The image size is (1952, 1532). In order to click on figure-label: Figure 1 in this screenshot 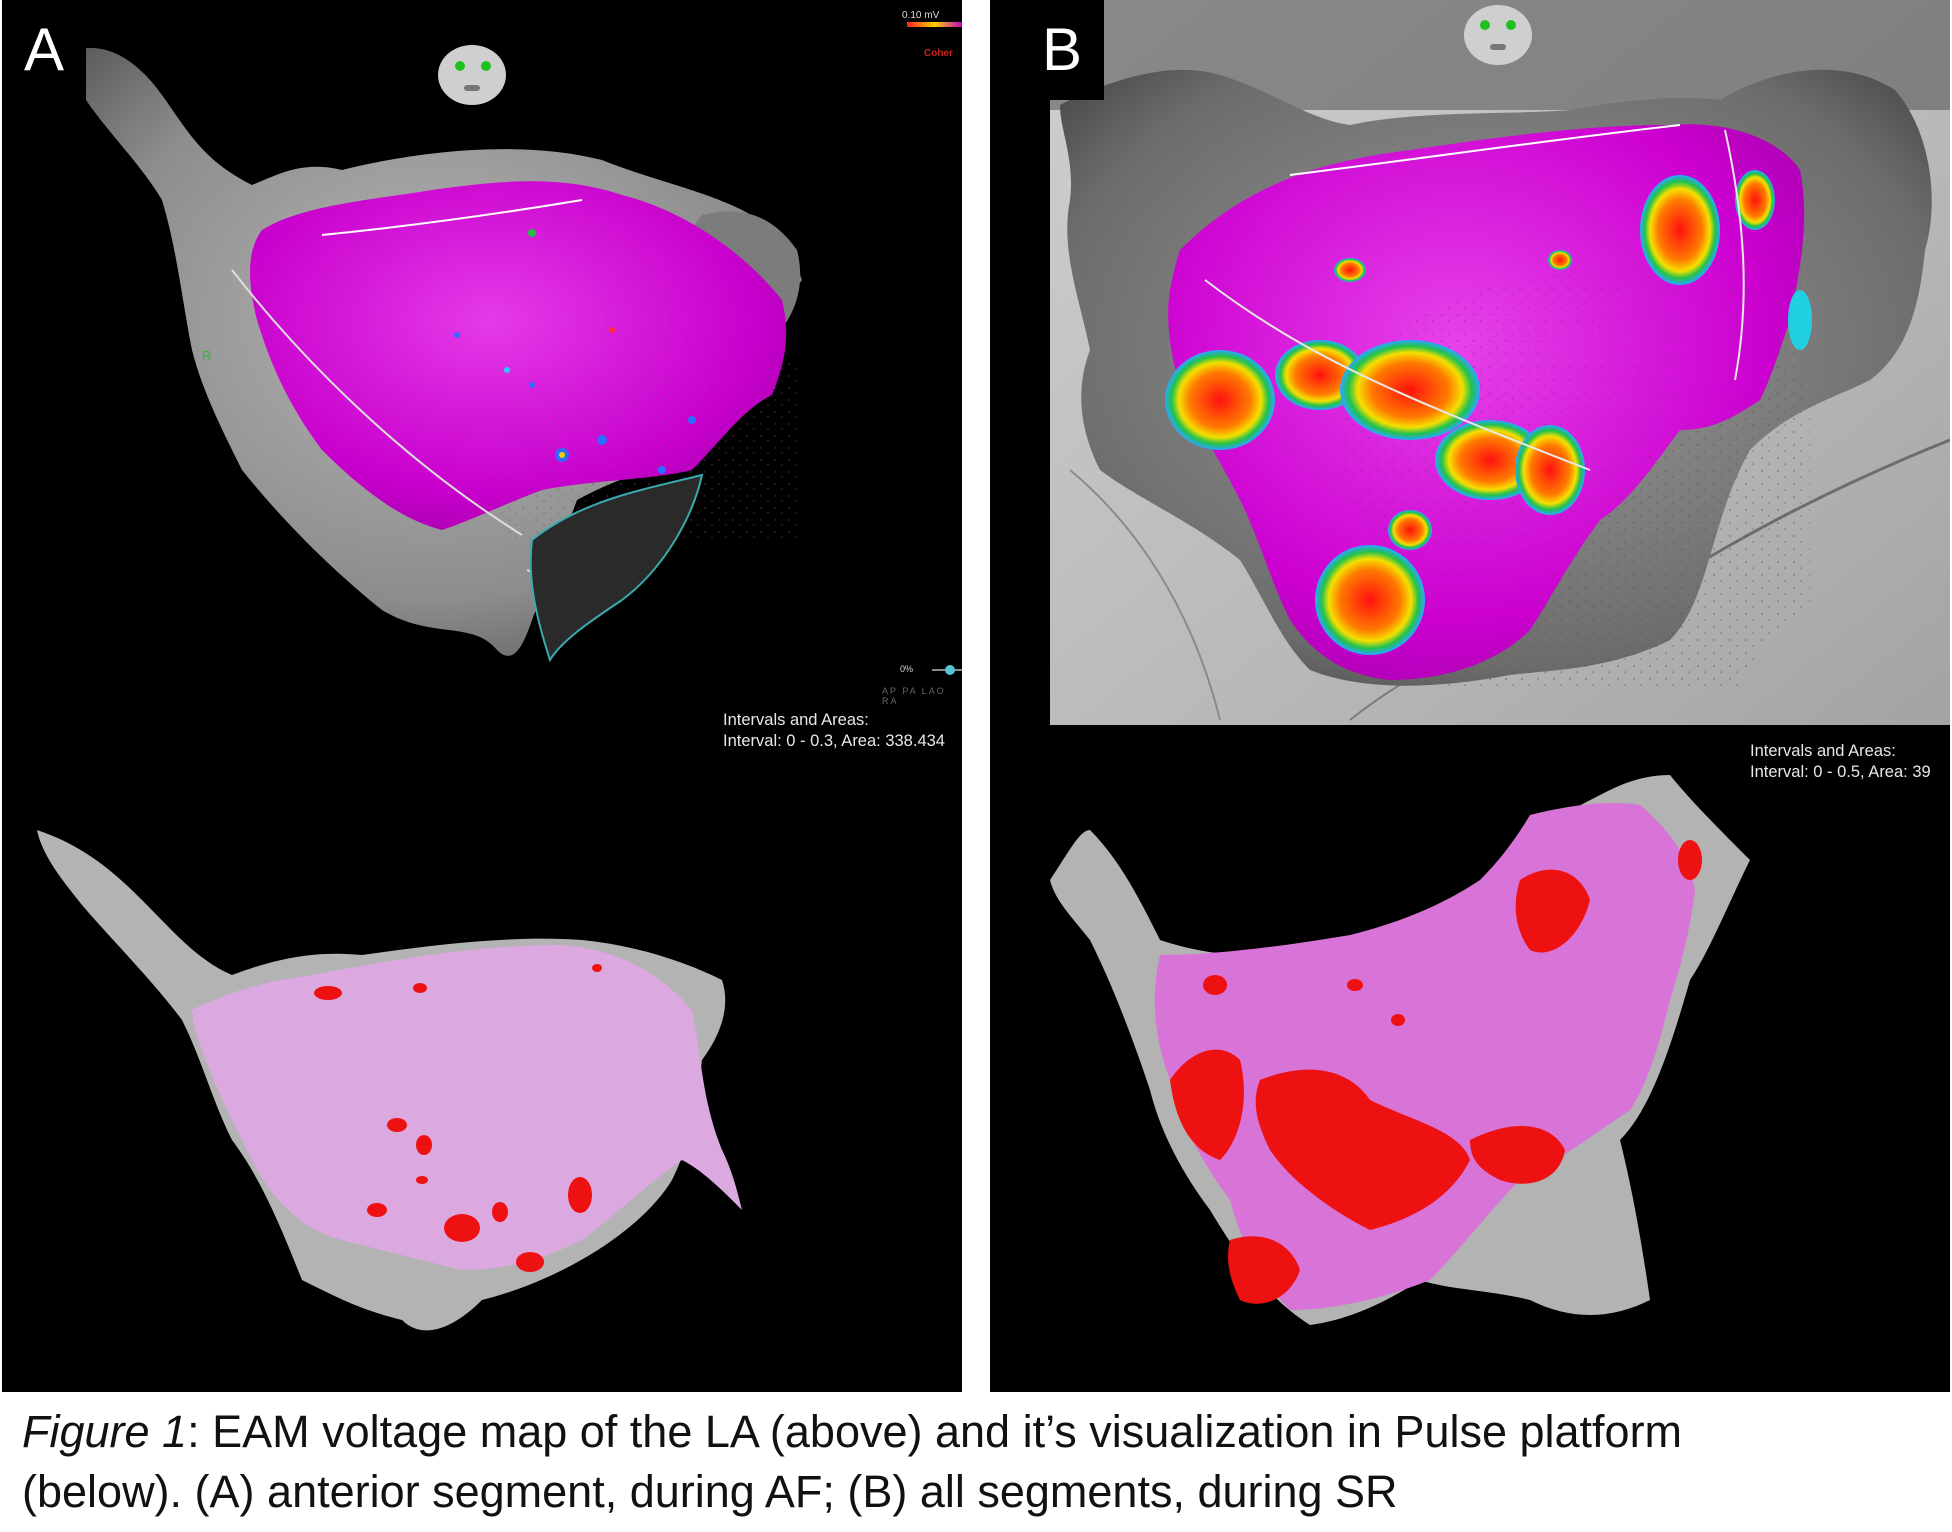, I will do `click(105, 1431)`.